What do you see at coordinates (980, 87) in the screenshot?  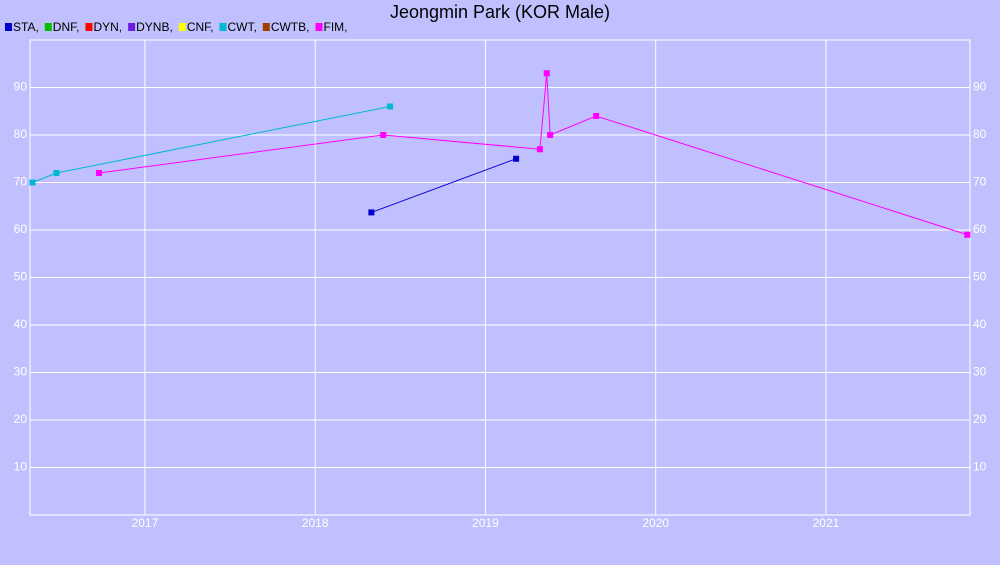 I see `y2-tick-label: 90` at bounding box center [980, 87].